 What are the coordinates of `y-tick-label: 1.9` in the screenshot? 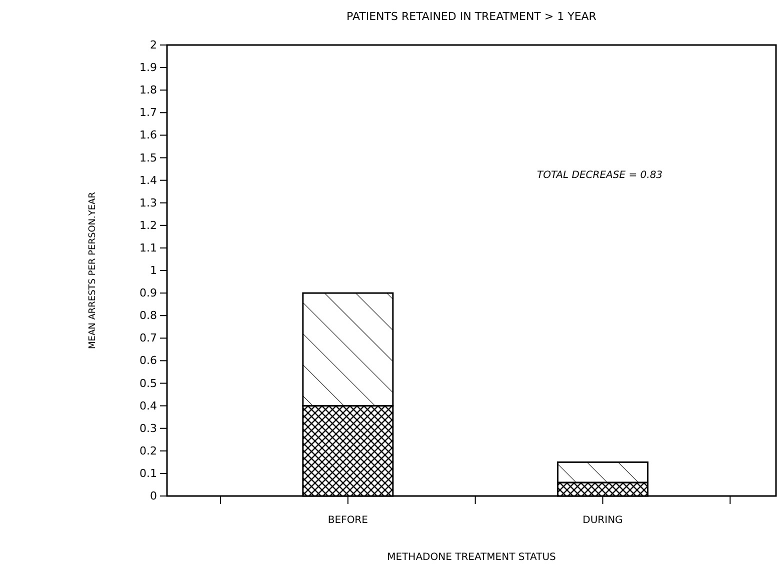 It's located at (148, 67).